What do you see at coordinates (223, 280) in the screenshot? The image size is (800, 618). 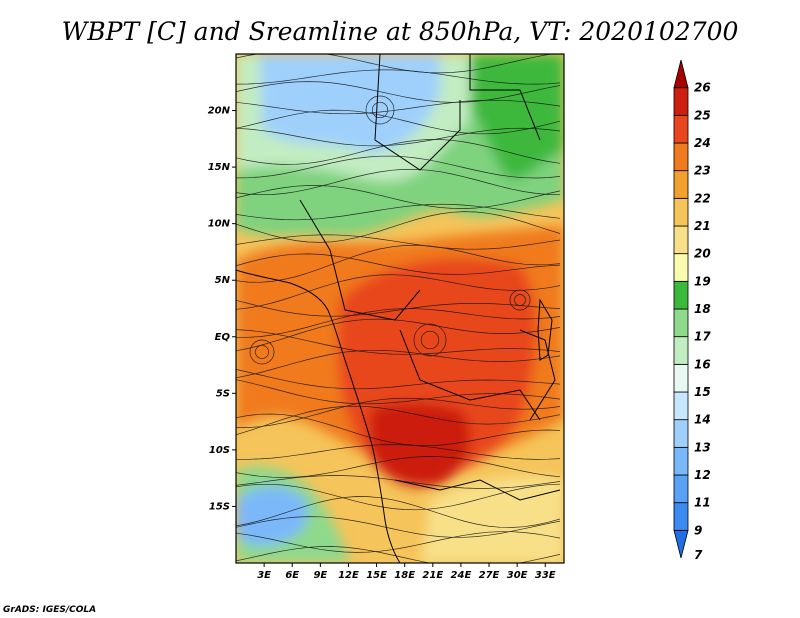 I see `y-tick-label: 5N` at bounding box center [223, 280].